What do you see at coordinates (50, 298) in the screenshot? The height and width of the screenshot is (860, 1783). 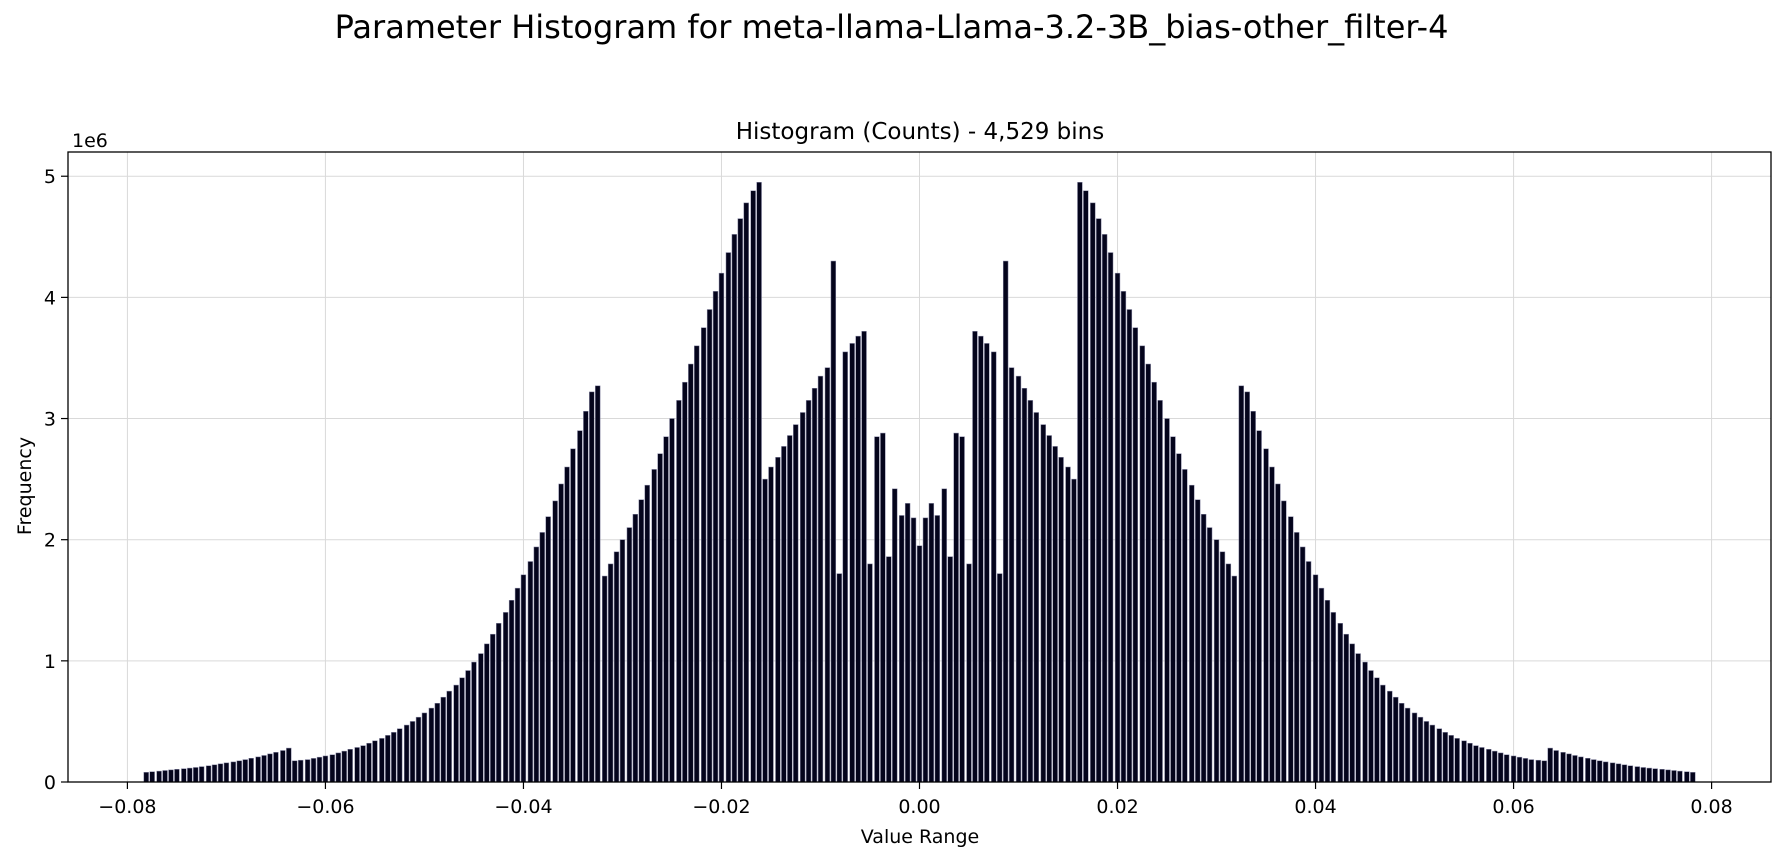 I see `y-tick-label: 4` at bounding box center [50, 298].